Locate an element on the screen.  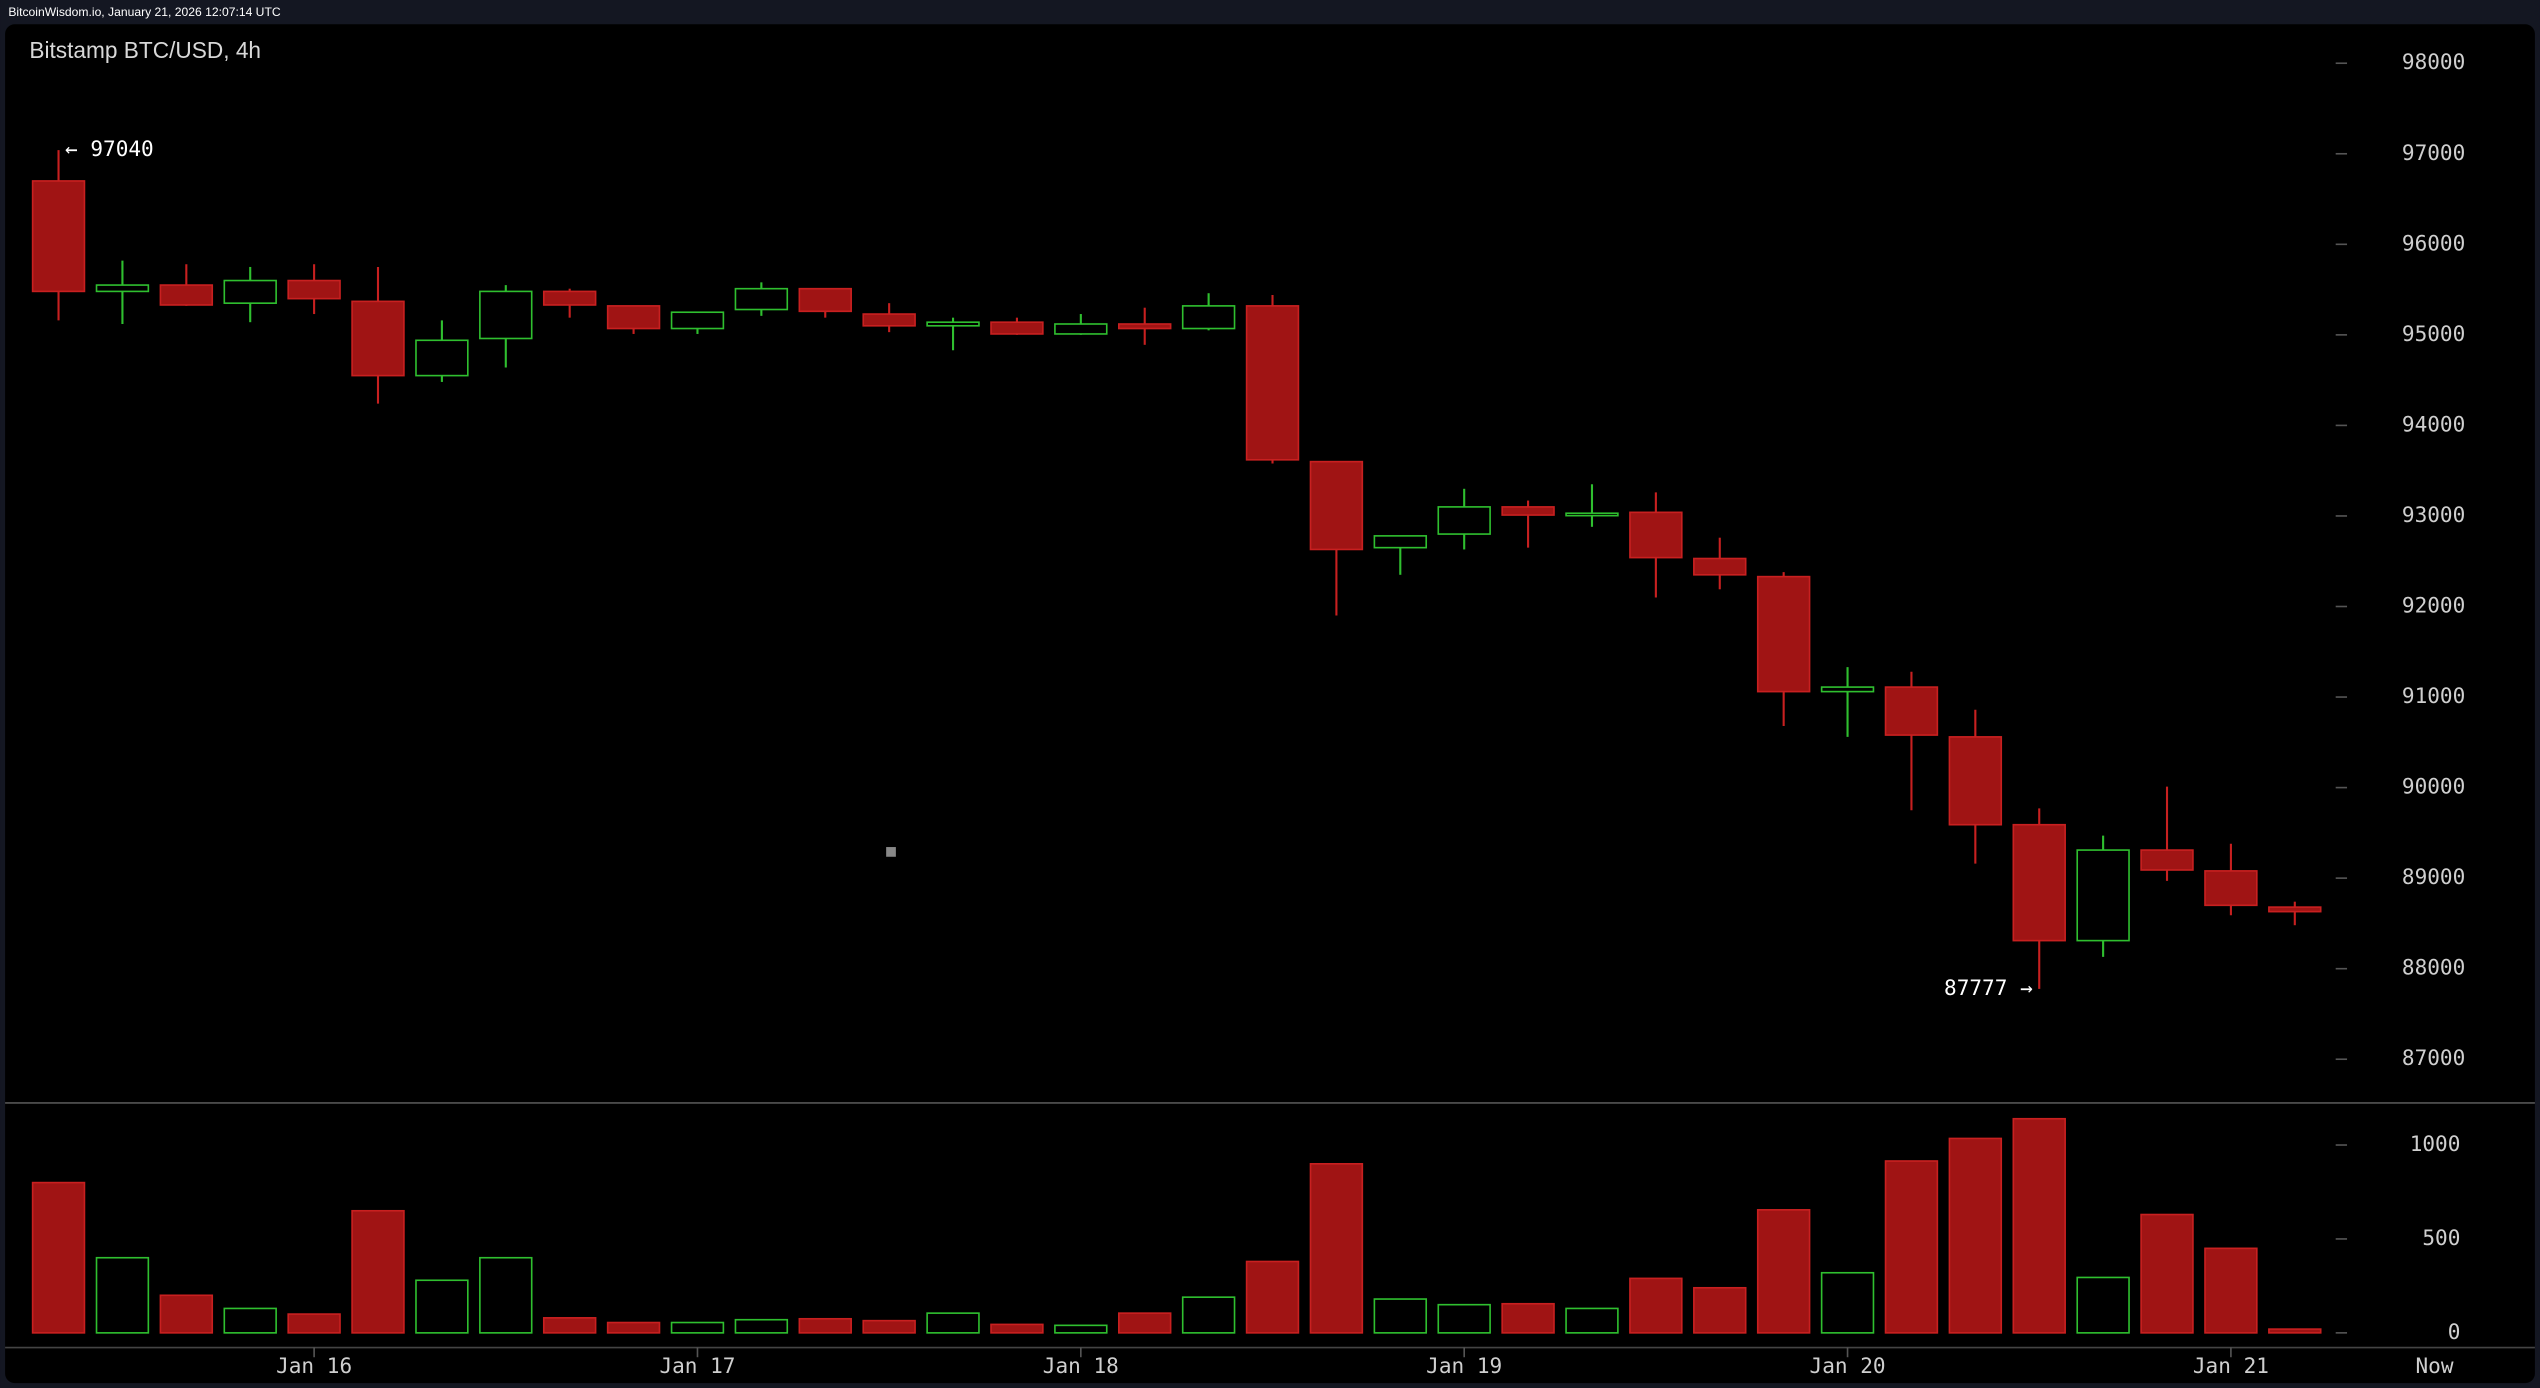
x-end-label: Now is located at coordinates (2434, 1365).